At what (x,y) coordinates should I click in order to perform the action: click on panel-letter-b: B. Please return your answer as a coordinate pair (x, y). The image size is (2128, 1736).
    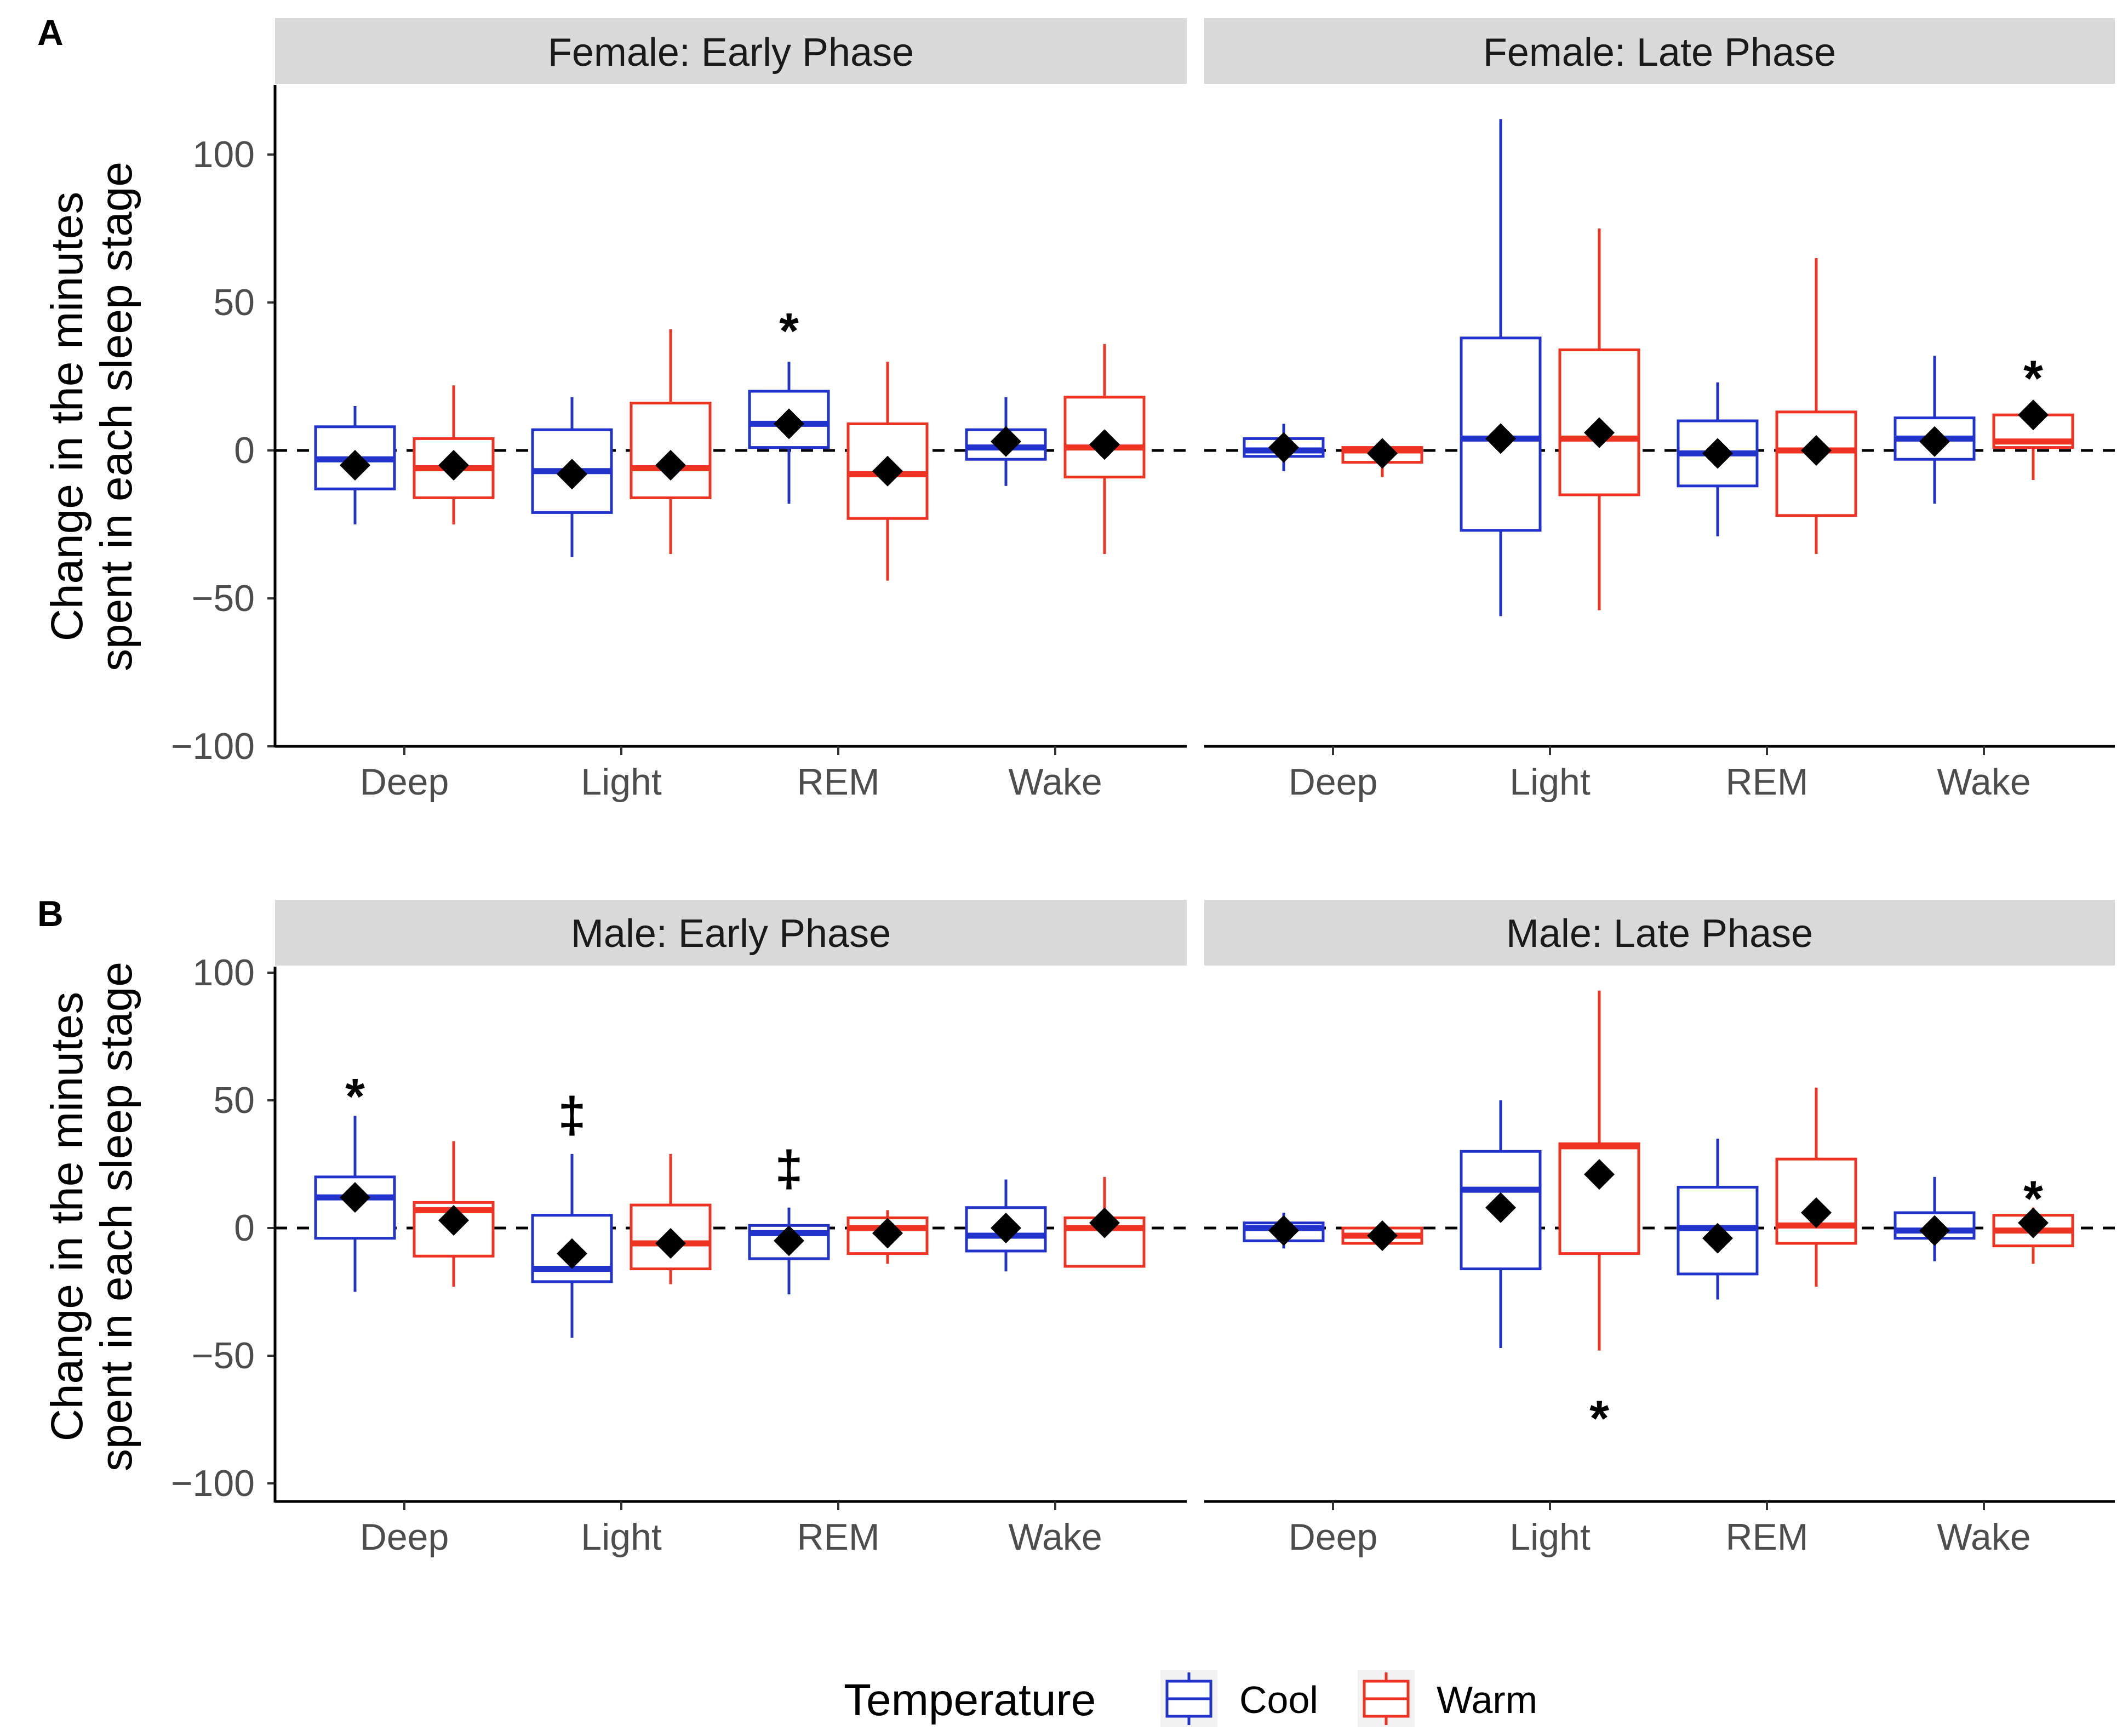
    Looking at the image, I should click on (50, 913).